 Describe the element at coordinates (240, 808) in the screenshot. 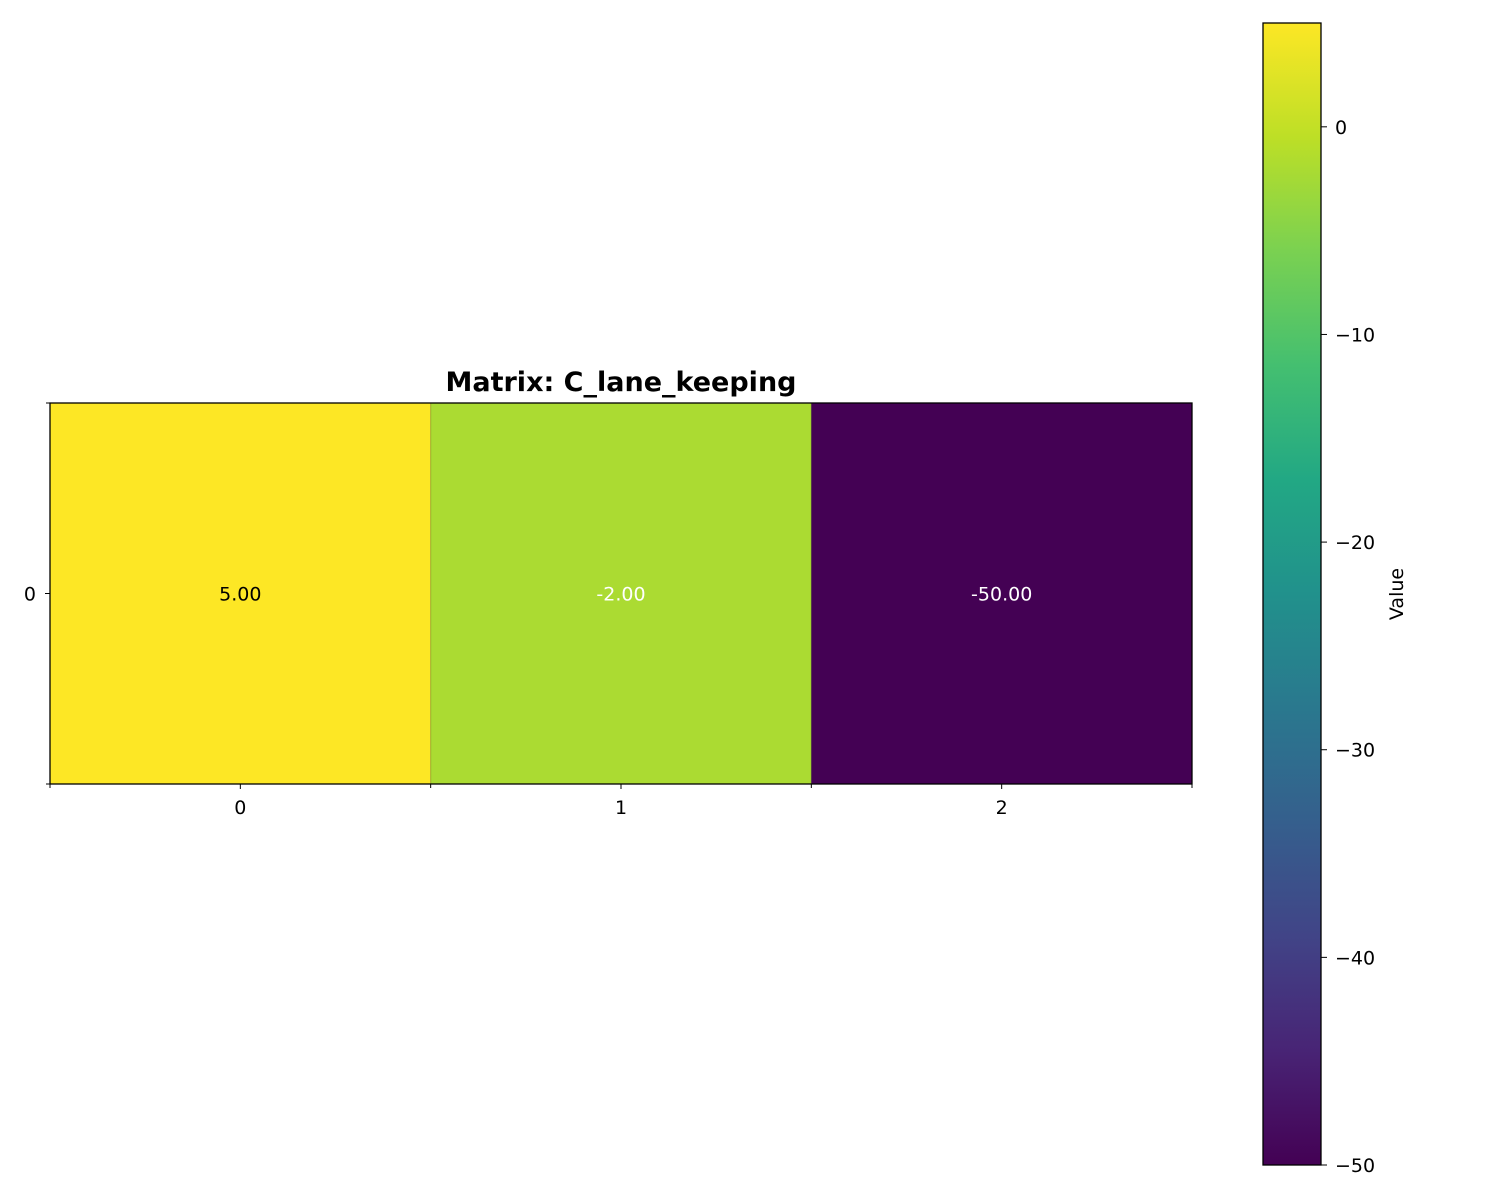

I see `x-tick-label: 0` at that location.